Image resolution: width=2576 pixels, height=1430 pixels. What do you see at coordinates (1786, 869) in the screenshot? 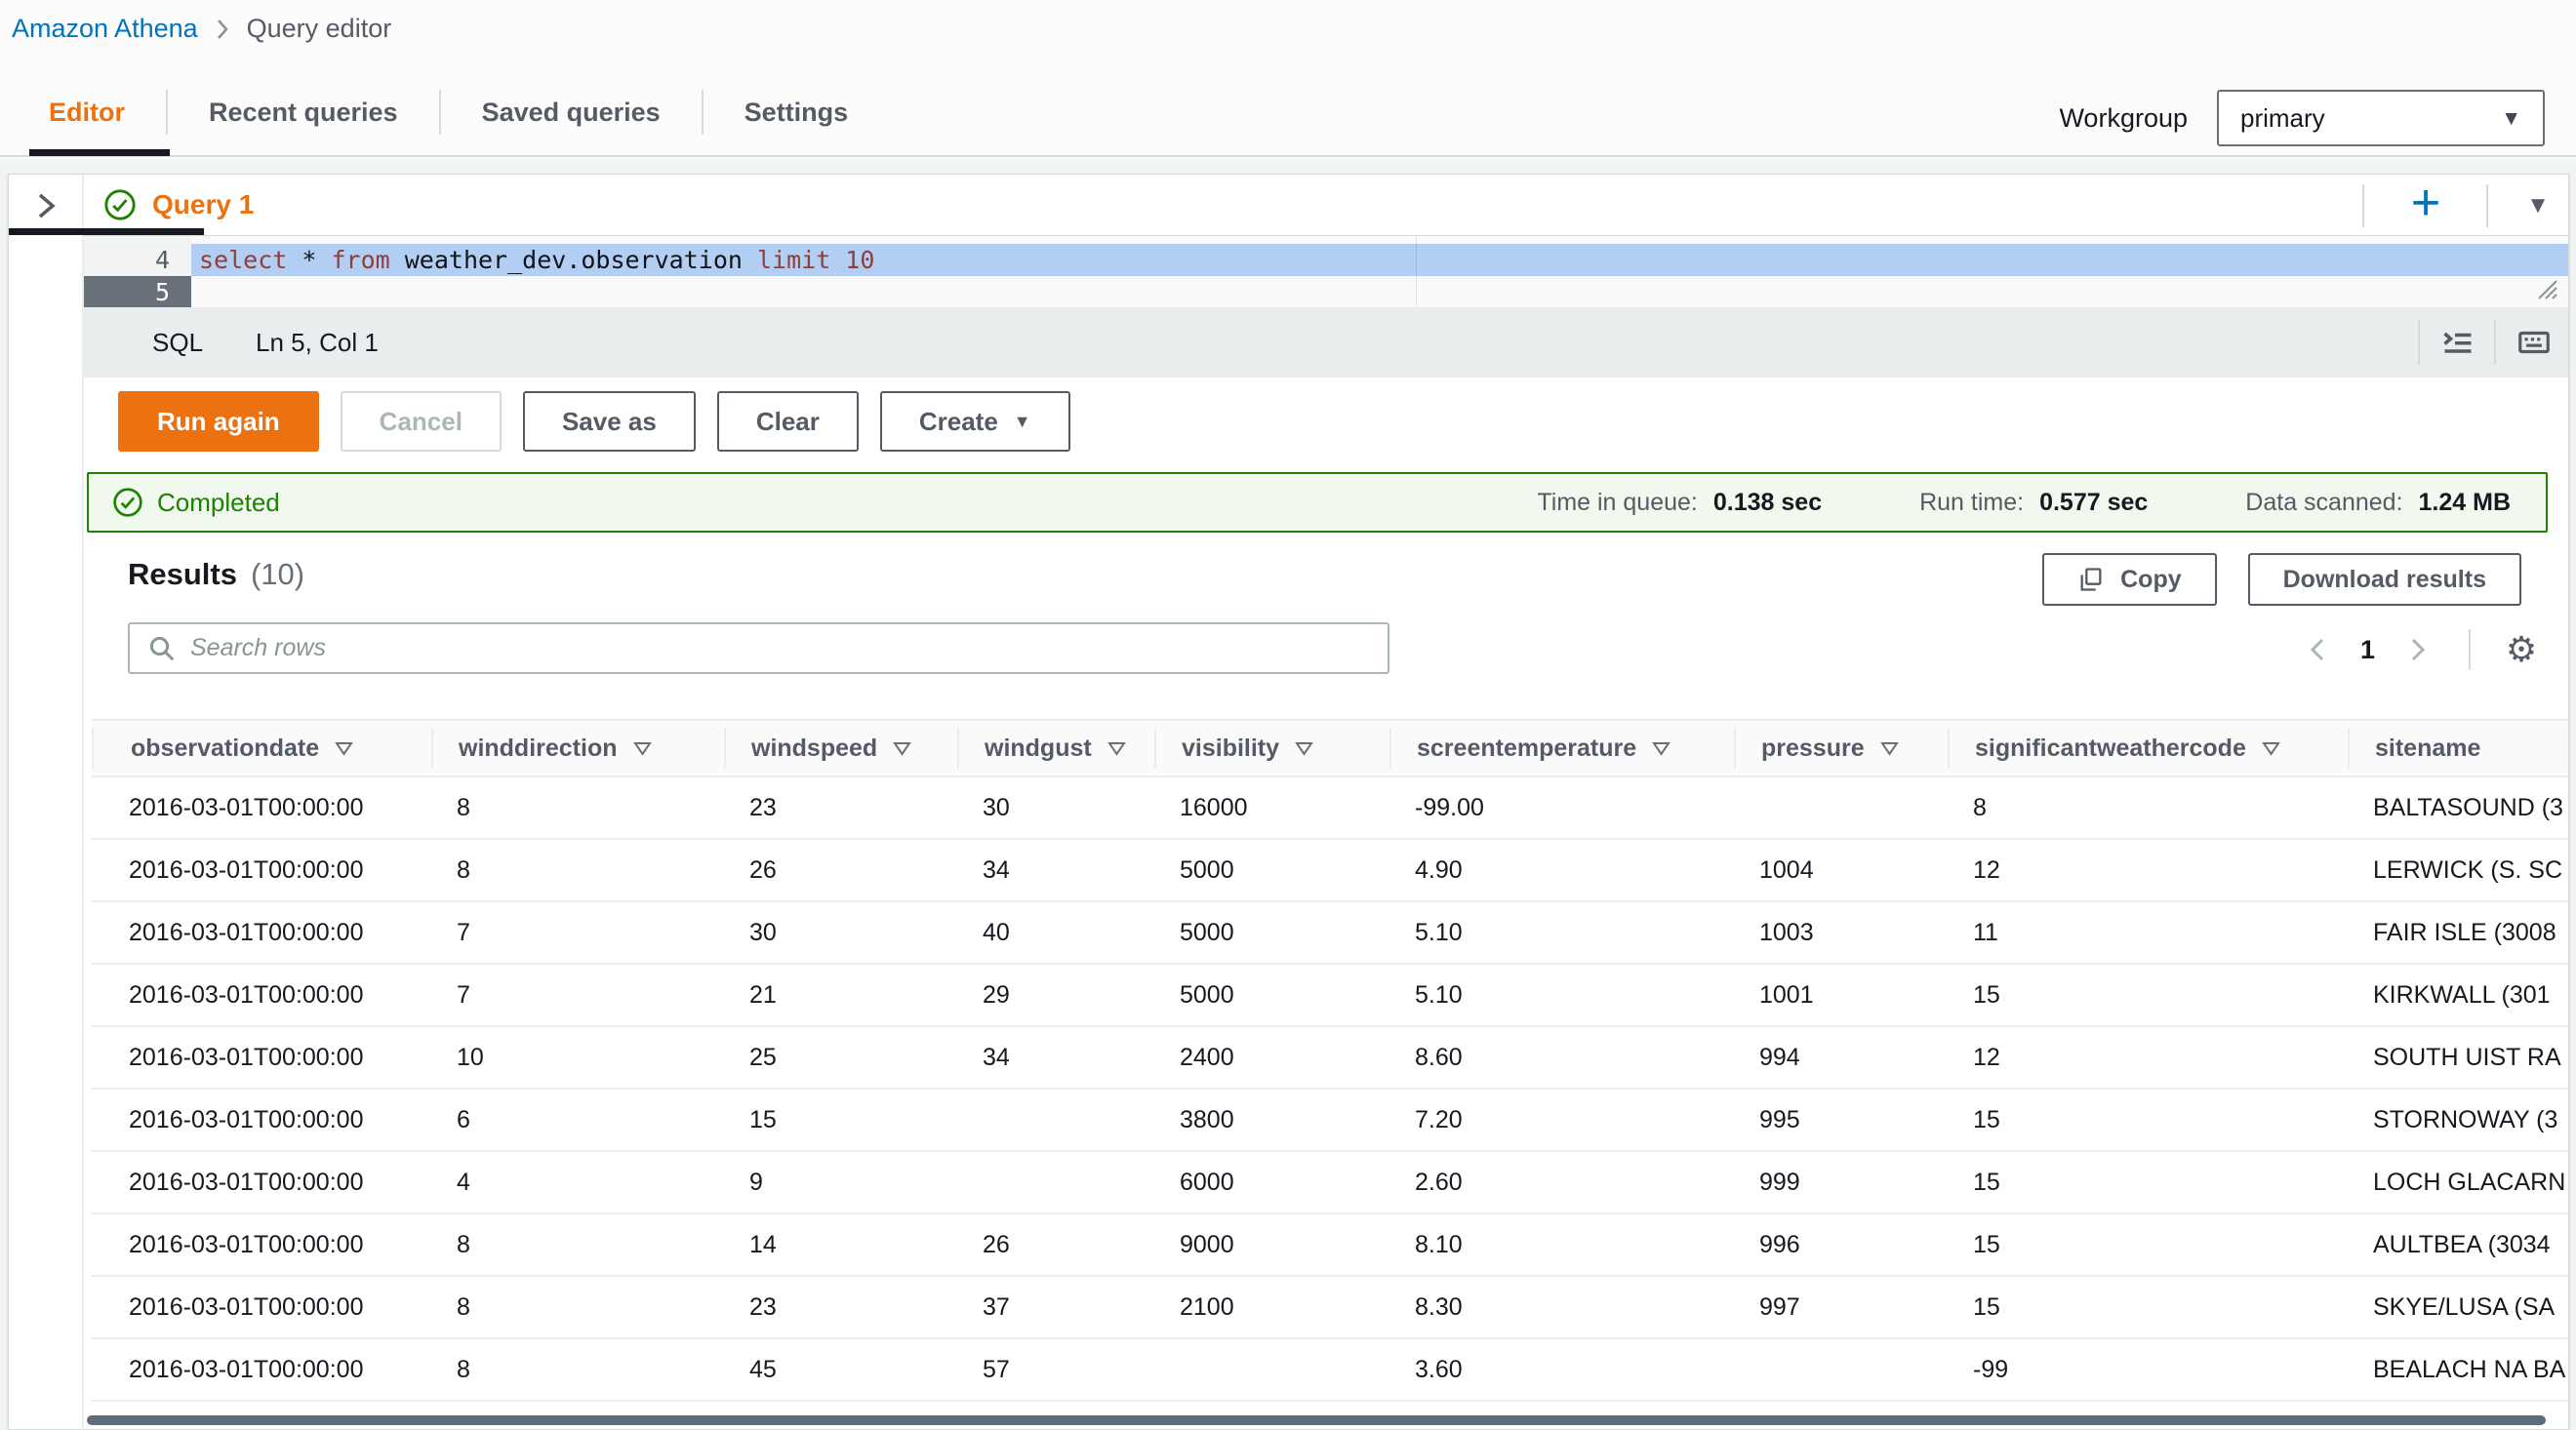
I see `table-cell: 1004` at bounding box center [1786, 869].